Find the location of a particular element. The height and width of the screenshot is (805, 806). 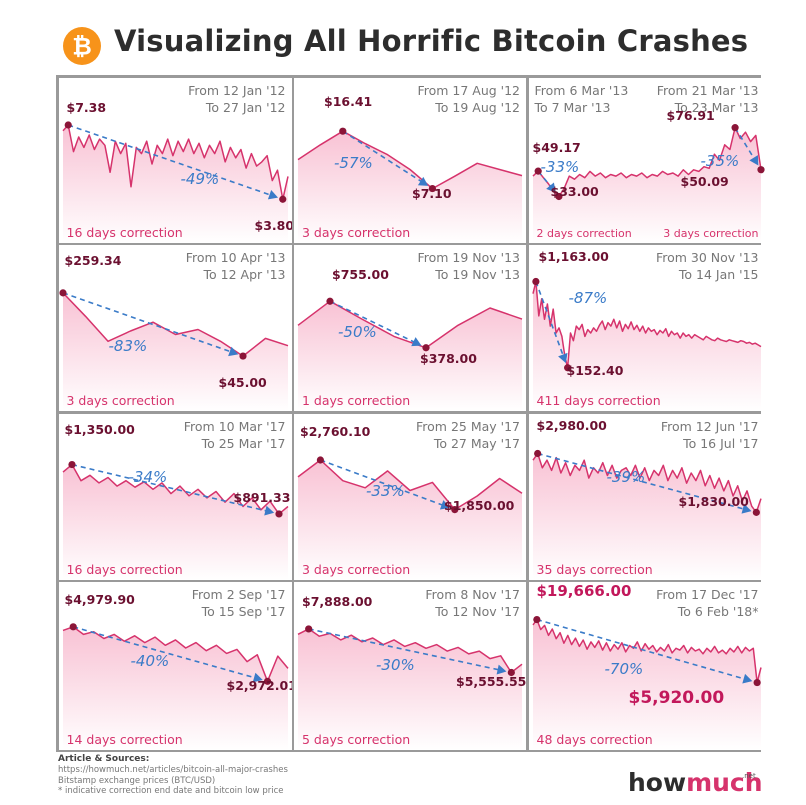

low-price-label: $7.10 is located at coordinates (432, 193).